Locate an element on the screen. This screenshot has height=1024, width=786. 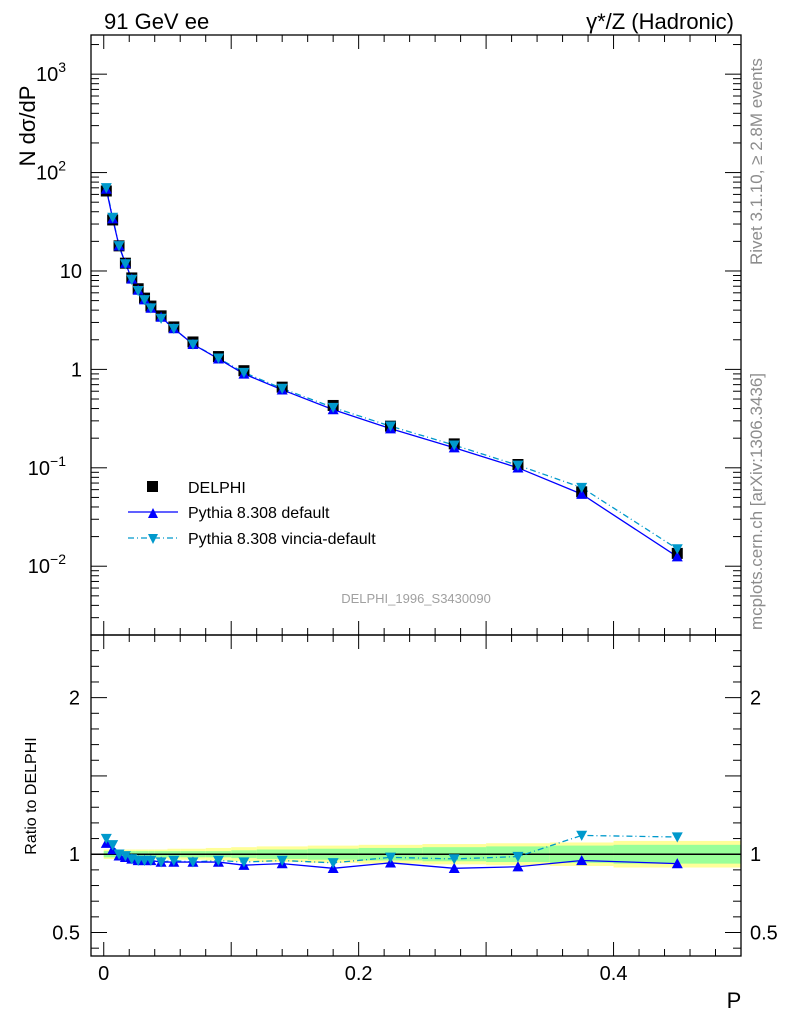
legend-marker-vincia is located at coordinates (153, 539).